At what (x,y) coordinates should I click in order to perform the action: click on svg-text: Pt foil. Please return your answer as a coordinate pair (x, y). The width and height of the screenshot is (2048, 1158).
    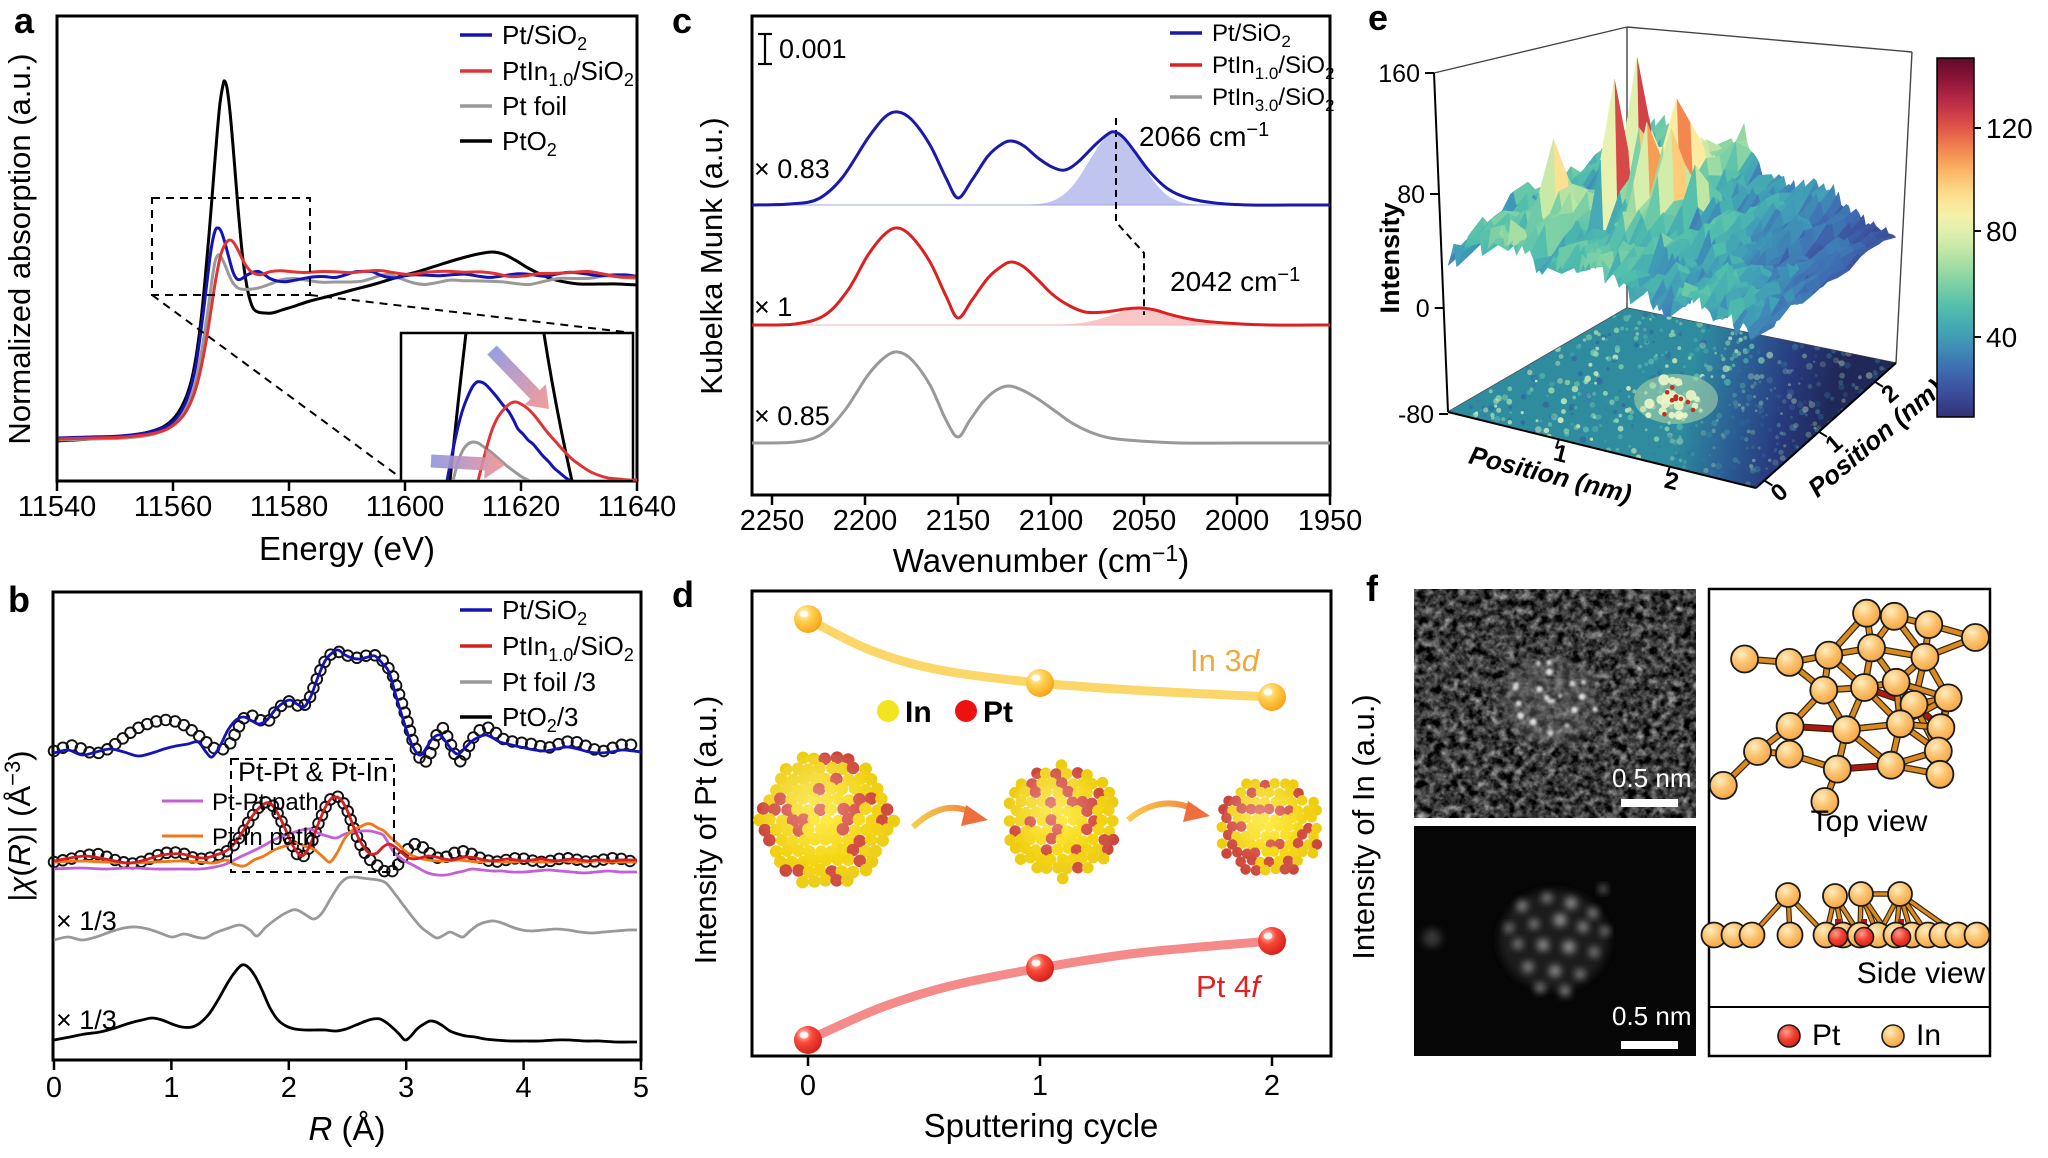
    Looking at the image, I should click on (534, 106).